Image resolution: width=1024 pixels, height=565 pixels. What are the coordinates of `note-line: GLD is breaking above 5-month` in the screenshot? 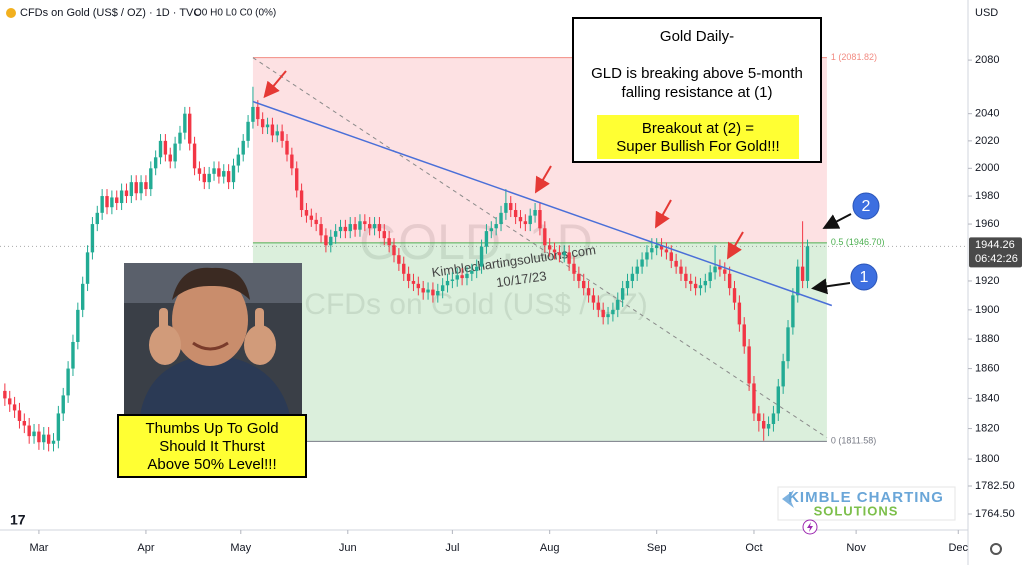 It's located at (697, 73).